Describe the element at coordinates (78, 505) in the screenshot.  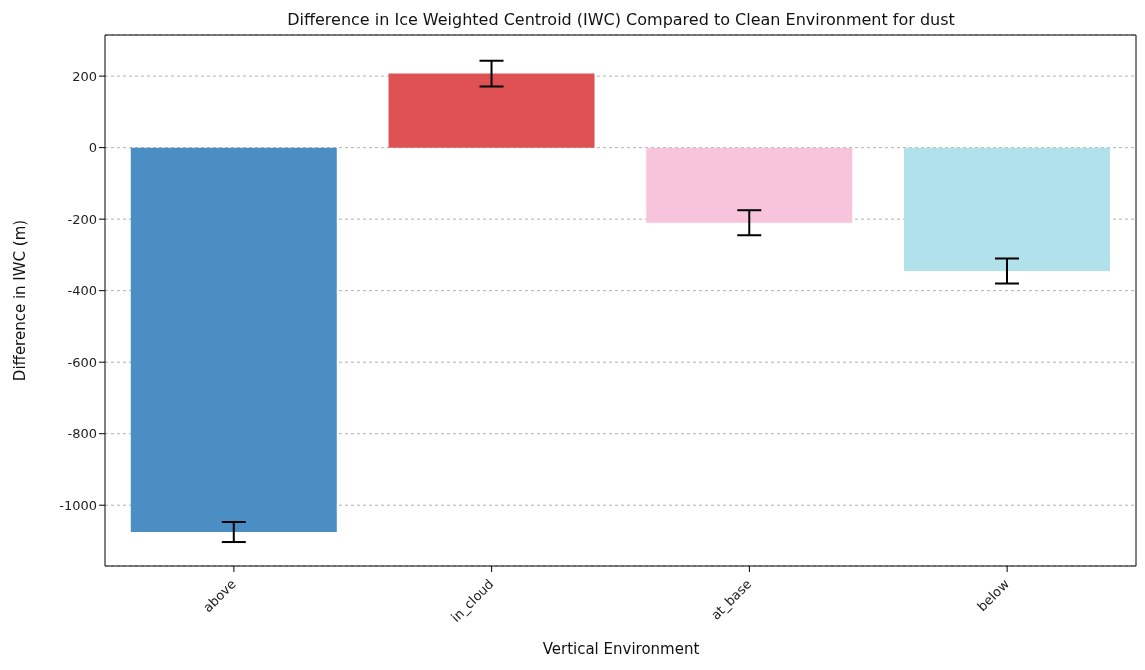
I see `y-tick-label: -1000` at that location.